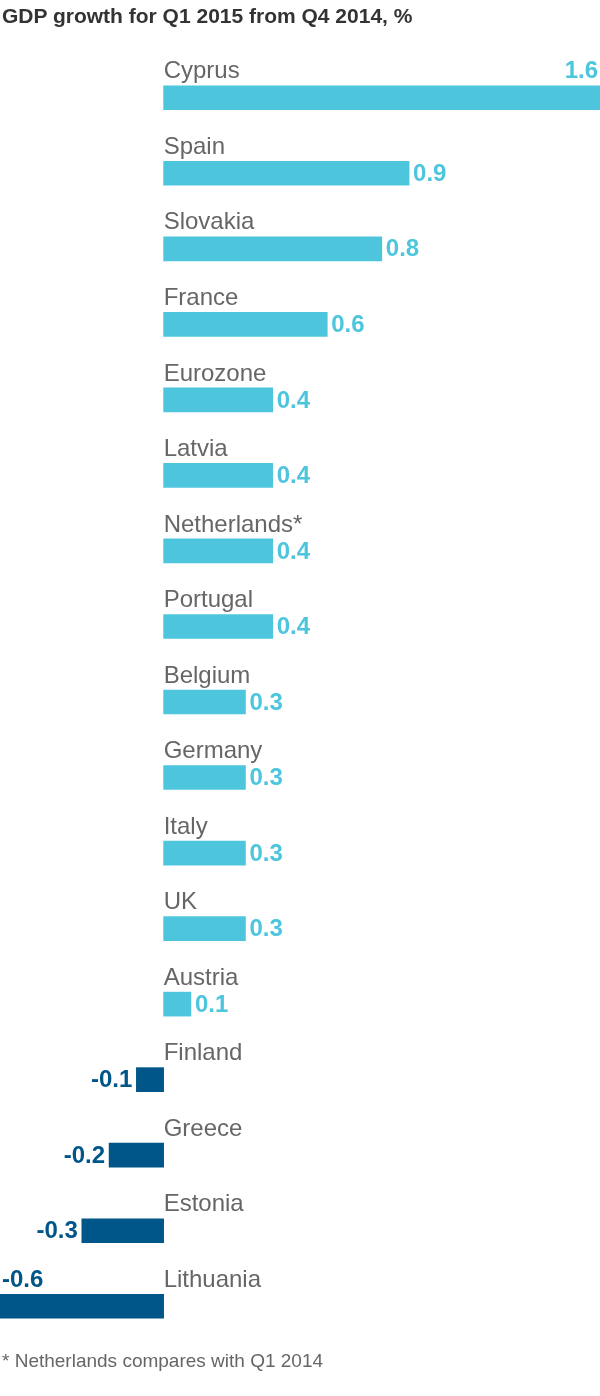  I want to click on data-label: 0.9, so click(430, 172).